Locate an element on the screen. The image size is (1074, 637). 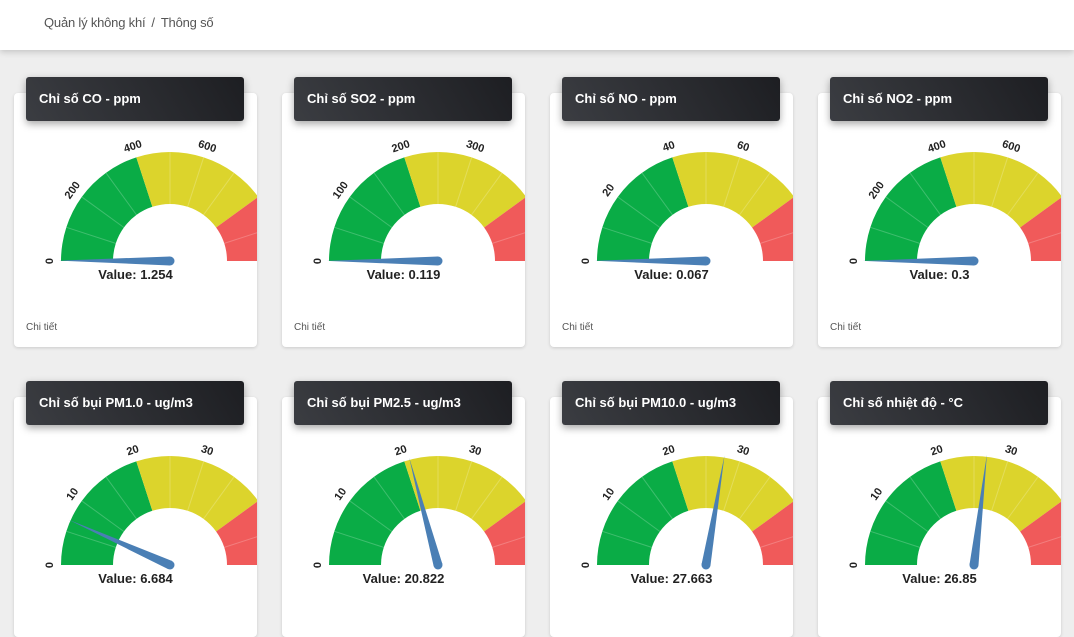
gauge-tick-label: 60 is located at coordinates (742, 146).